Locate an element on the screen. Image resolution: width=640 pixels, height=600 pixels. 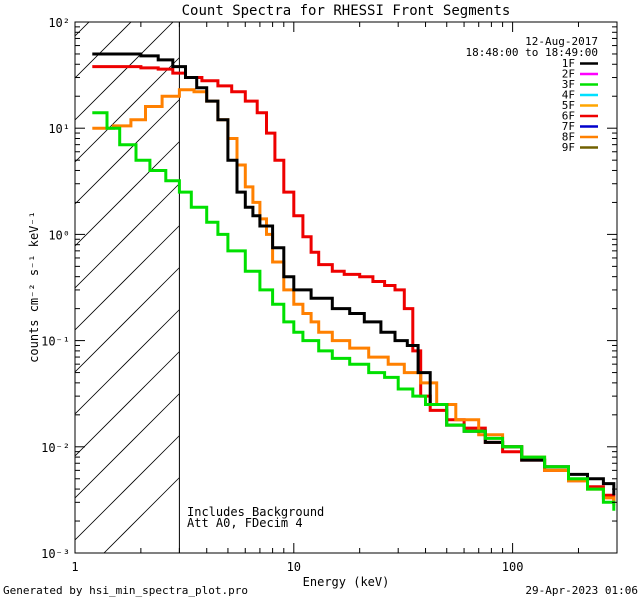
time-range-label: 18:48:00 to 18:49:00 is located at coordinates (532, 52).